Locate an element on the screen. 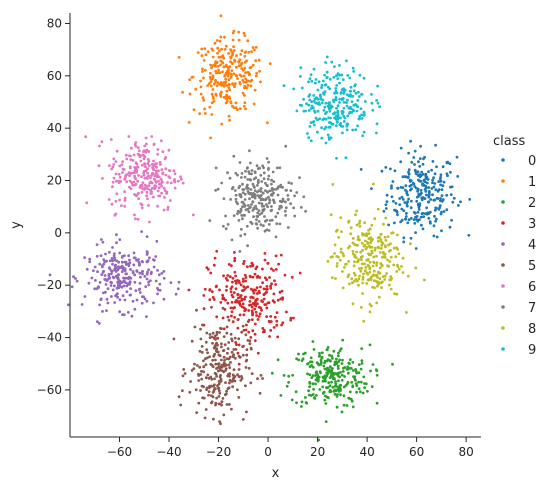  legend-item-4: 4 is located at coordinates (518, 245).